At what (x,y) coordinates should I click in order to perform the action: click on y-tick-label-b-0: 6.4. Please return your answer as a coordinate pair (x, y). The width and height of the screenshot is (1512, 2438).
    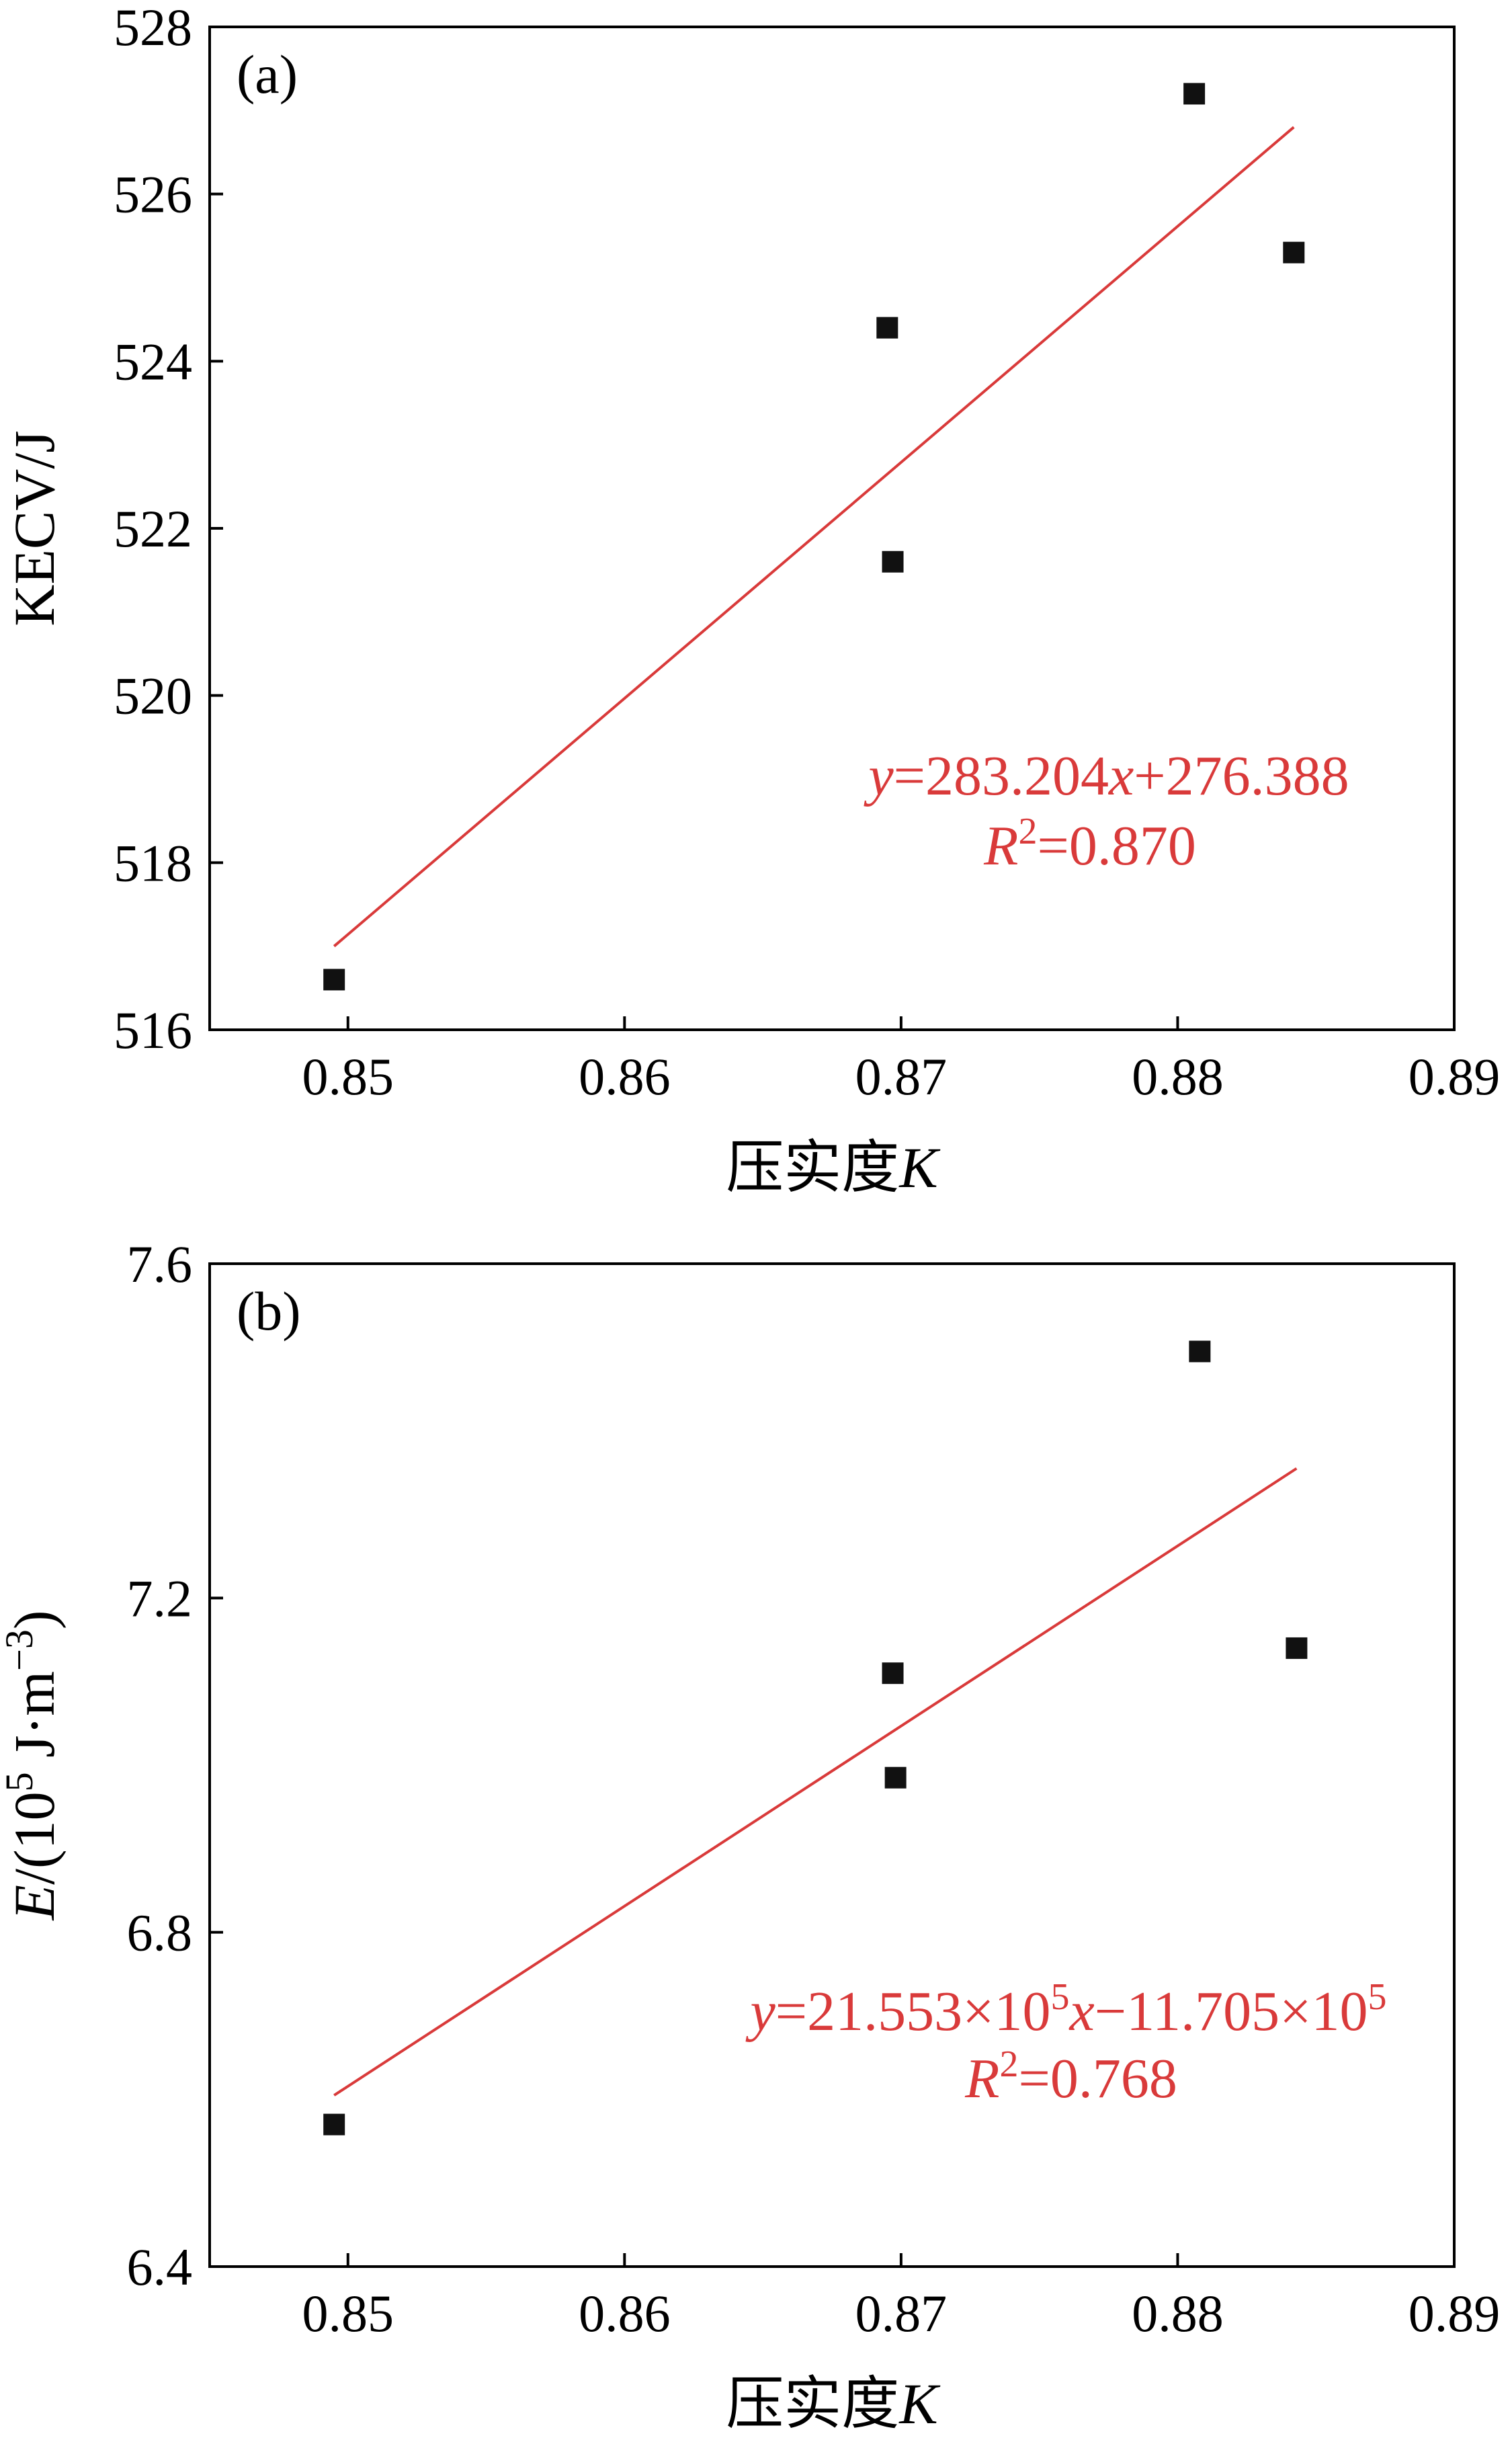
    Looking at the image, I should click on (160, 2267).